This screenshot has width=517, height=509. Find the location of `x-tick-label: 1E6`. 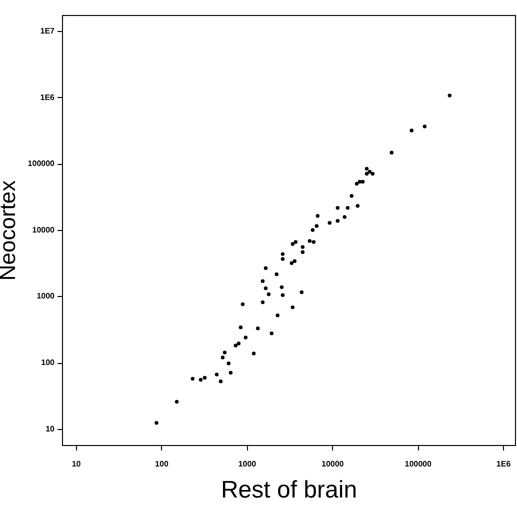

x-tick-label: 1E6 is located at coordinates (504, 464).